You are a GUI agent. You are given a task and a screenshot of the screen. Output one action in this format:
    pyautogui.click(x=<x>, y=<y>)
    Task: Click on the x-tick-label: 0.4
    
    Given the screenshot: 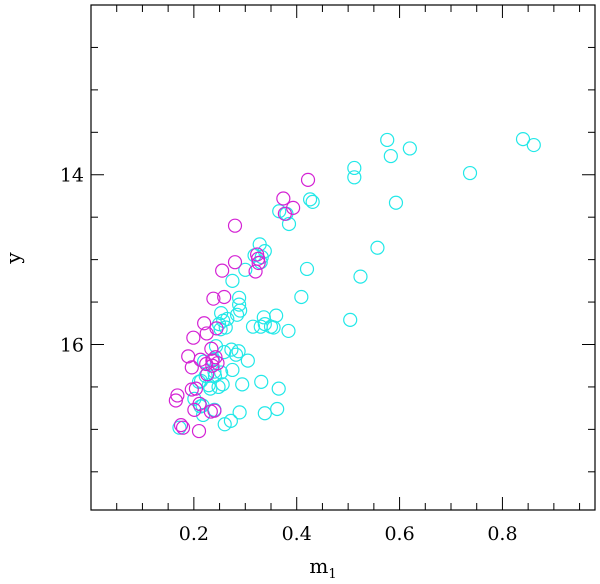 What is the action you would take?
    pyautogui.click(x=297, y=534)
    